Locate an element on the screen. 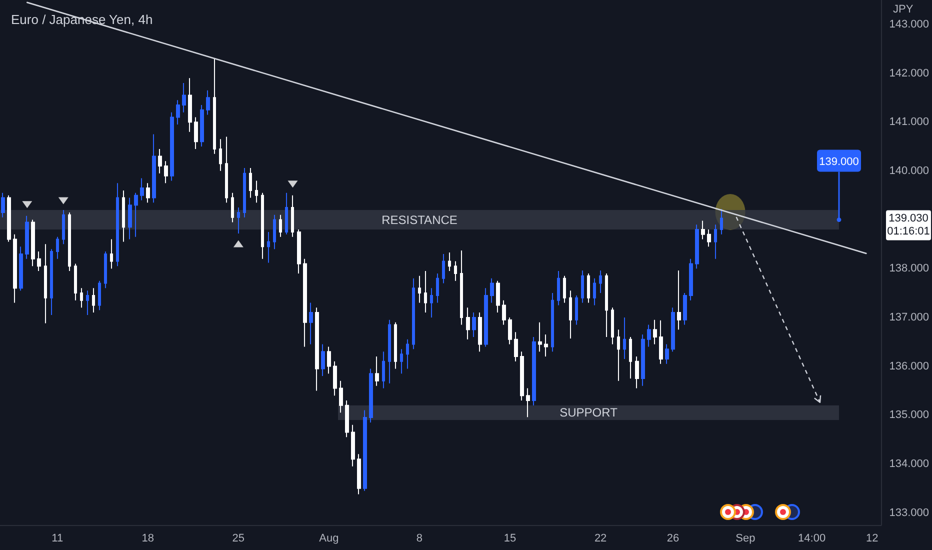 This screenshot has width=932, height=550. band-label: RESISTANCE is located at coordinates (420, 219).